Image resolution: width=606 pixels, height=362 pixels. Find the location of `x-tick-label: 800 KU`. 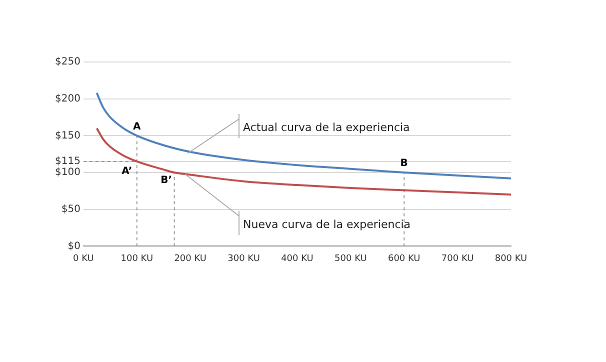

x-tick-label: 800 KU is located at coordinates (511, 259).